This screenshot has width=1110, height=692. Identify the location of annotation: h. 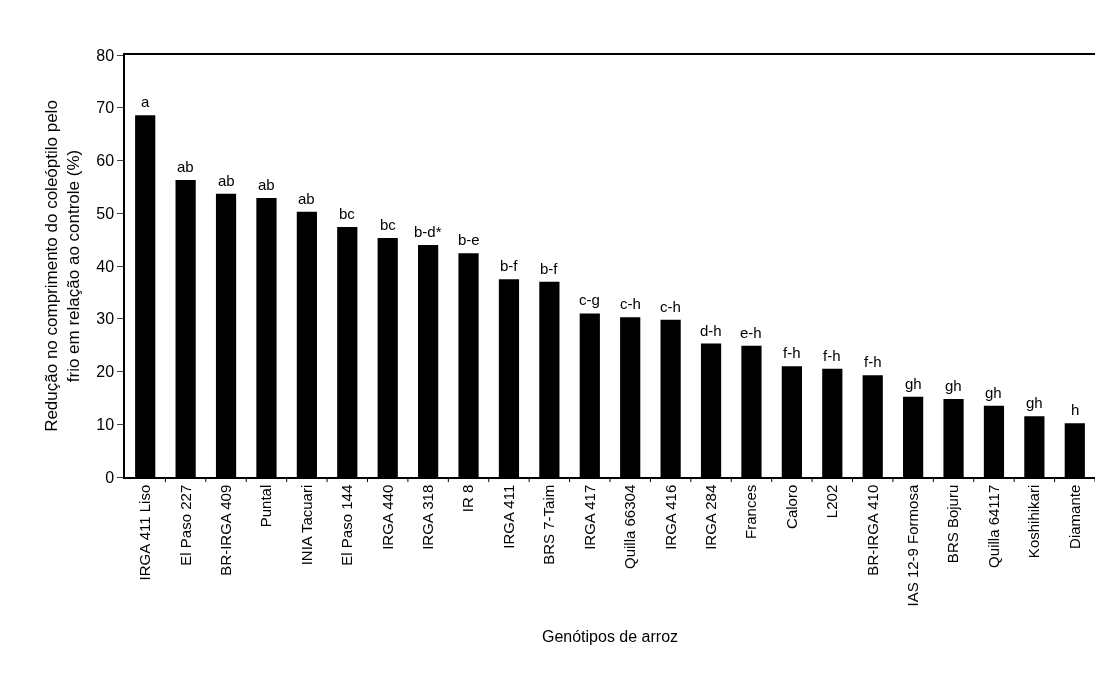
(1075, 409).